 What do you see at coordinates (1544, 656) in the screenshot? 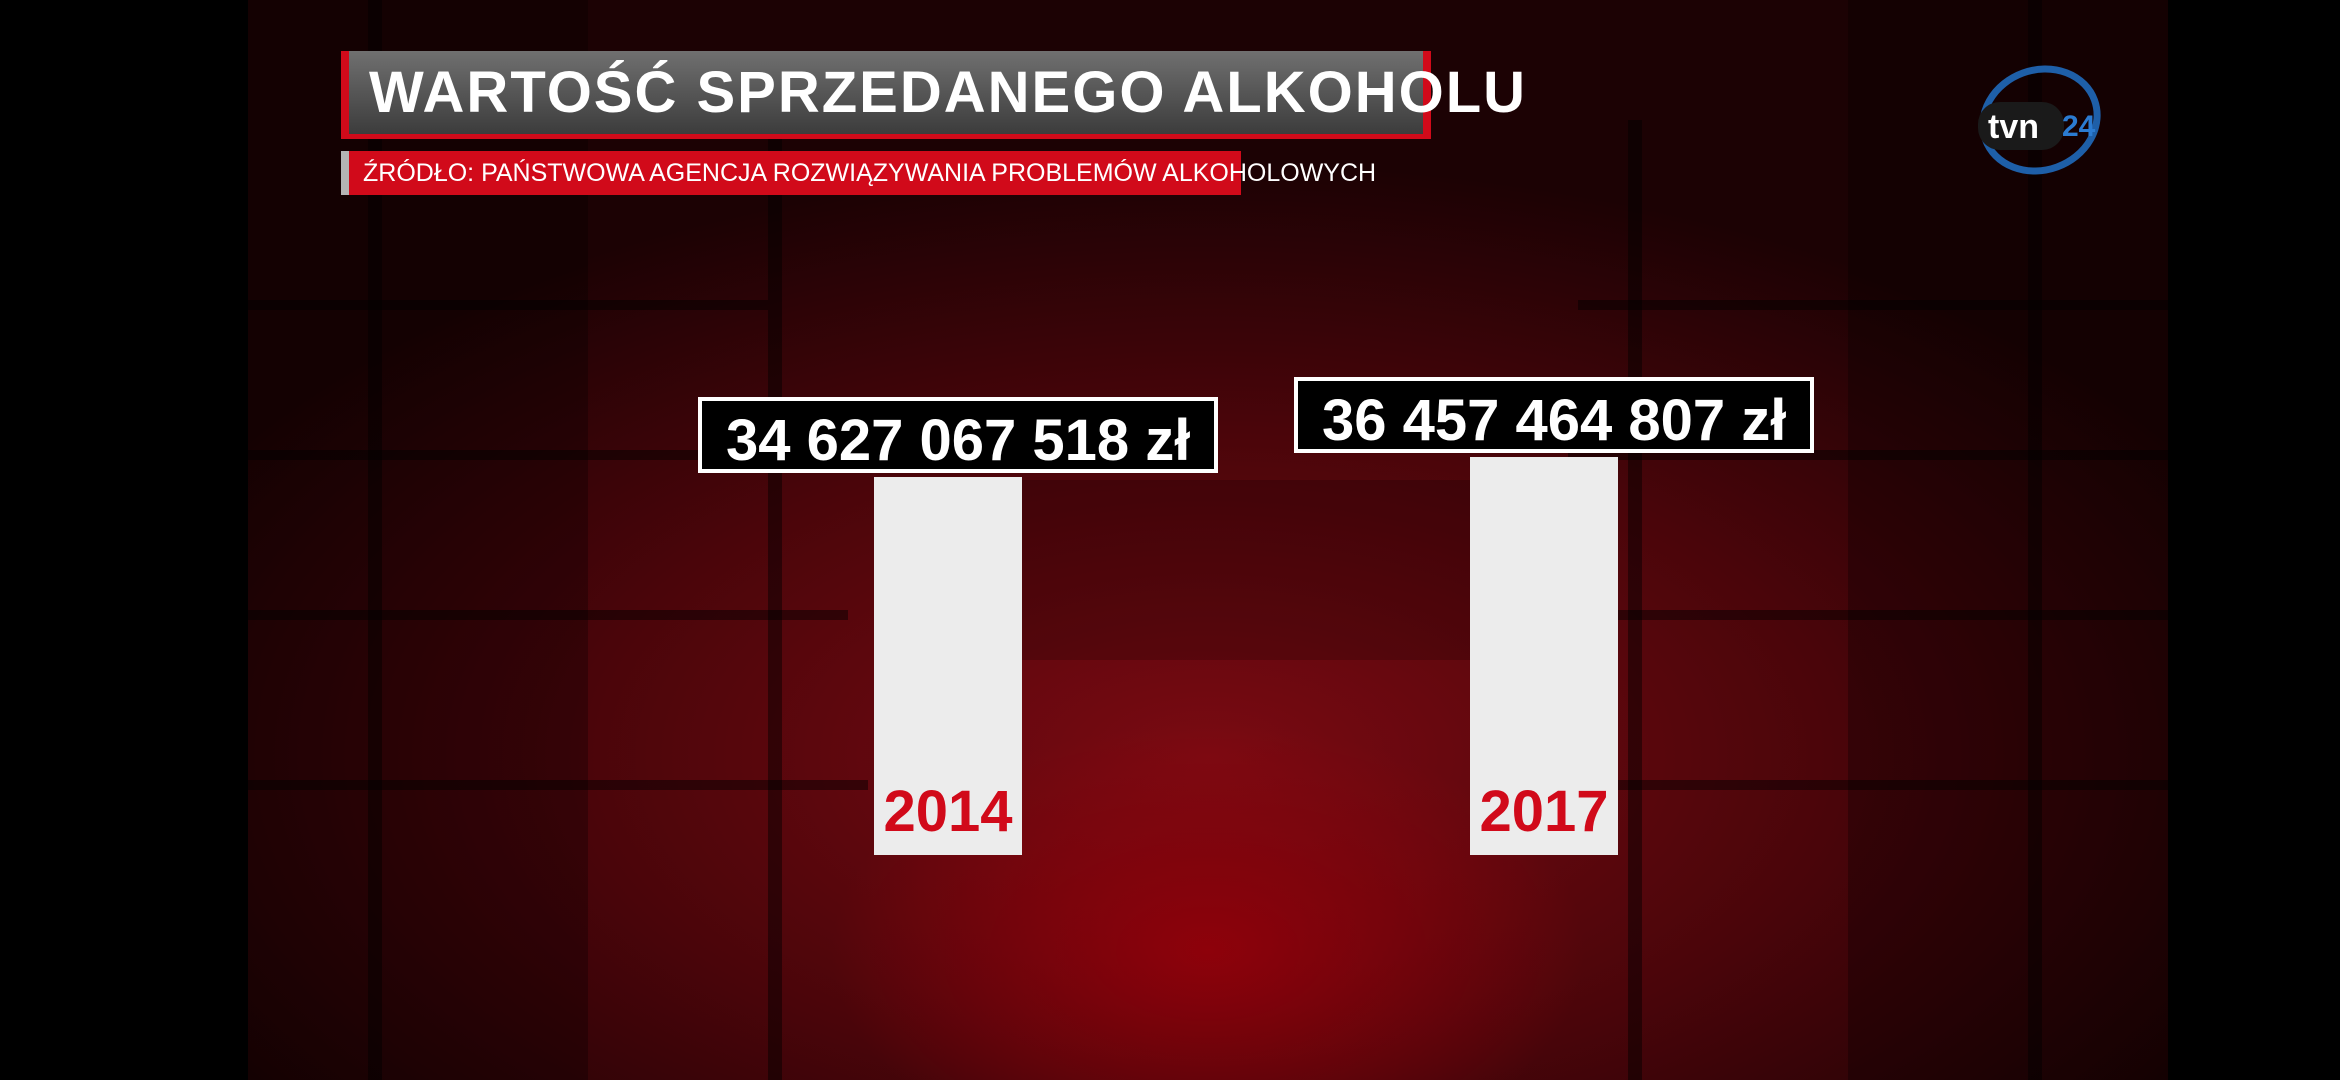
I see `bar-2017: 2017` at bounding box center [1544, 656].